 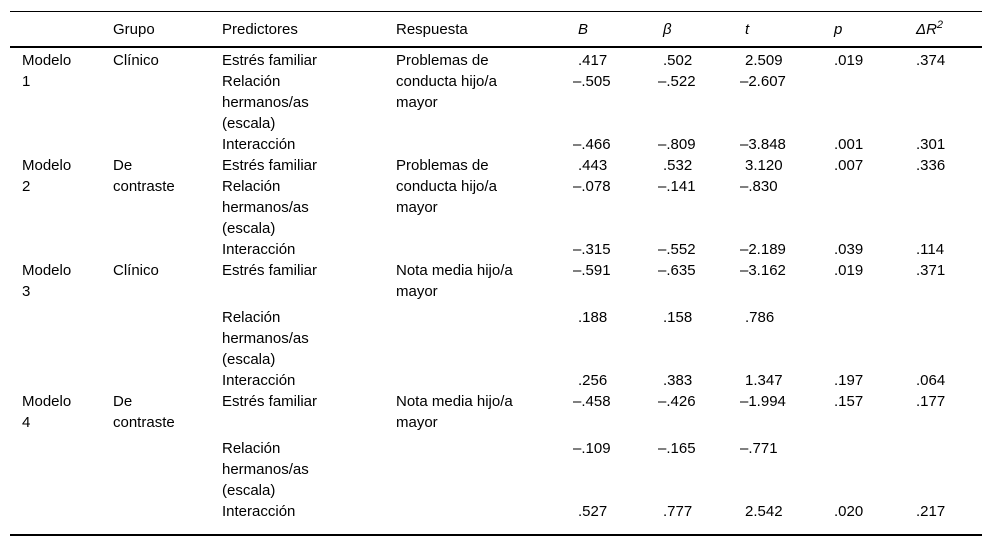 What do you see at coordinates (487, 29) in the screenshot?
I see `column-header-respuesta: Respuesta` at bounding box center [487, 29].